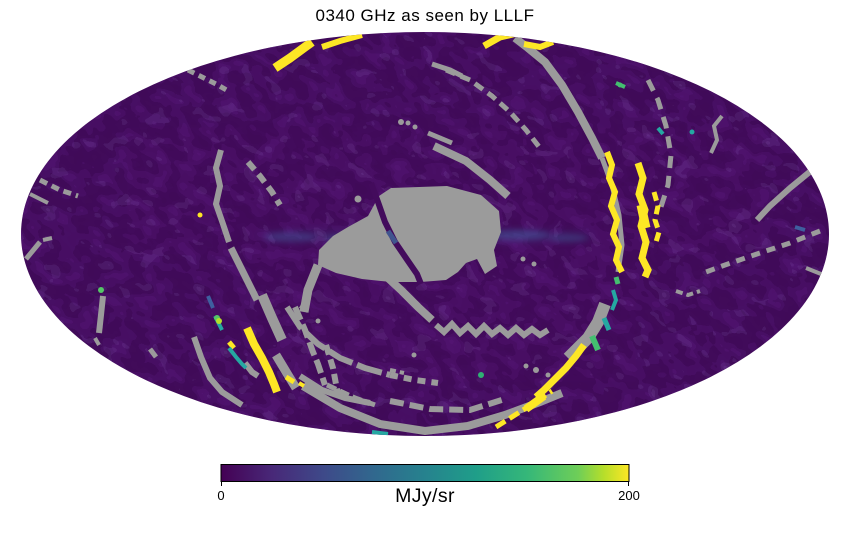 The image size is (850, 545). What do you see at coordinates (425, 15) in the screenshot?
I see `svg-text: 0340 GHz as seen by LLLF` at bounding box center [425, 15].